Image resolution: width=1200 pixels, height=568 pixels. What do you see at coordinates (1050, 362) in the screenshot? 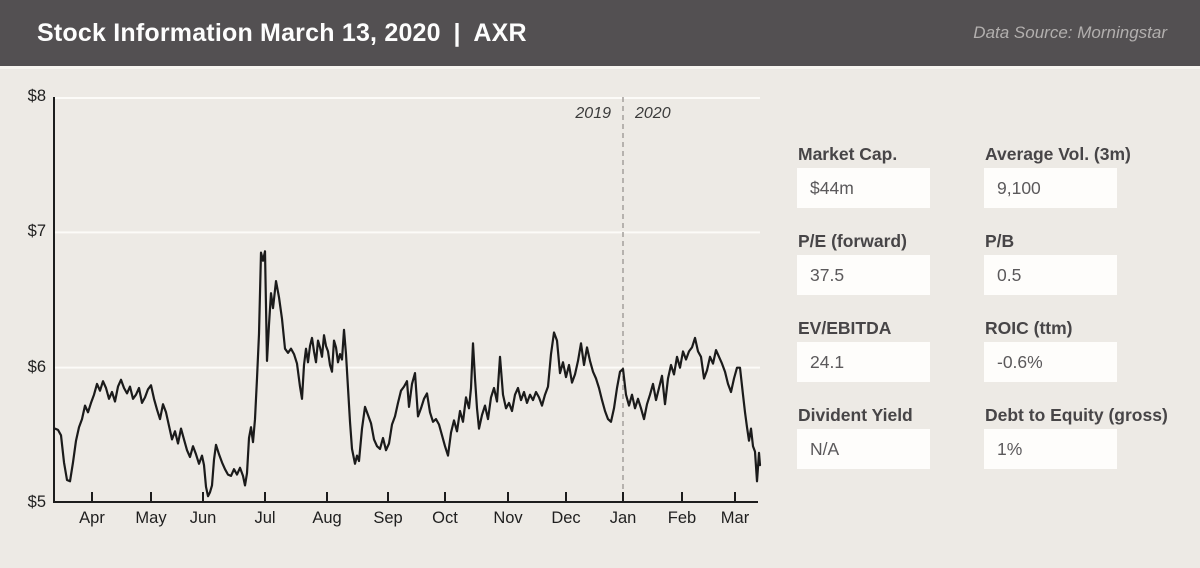
I see `stat-value-box: -0.6%` at bounding box center [1050, 362].